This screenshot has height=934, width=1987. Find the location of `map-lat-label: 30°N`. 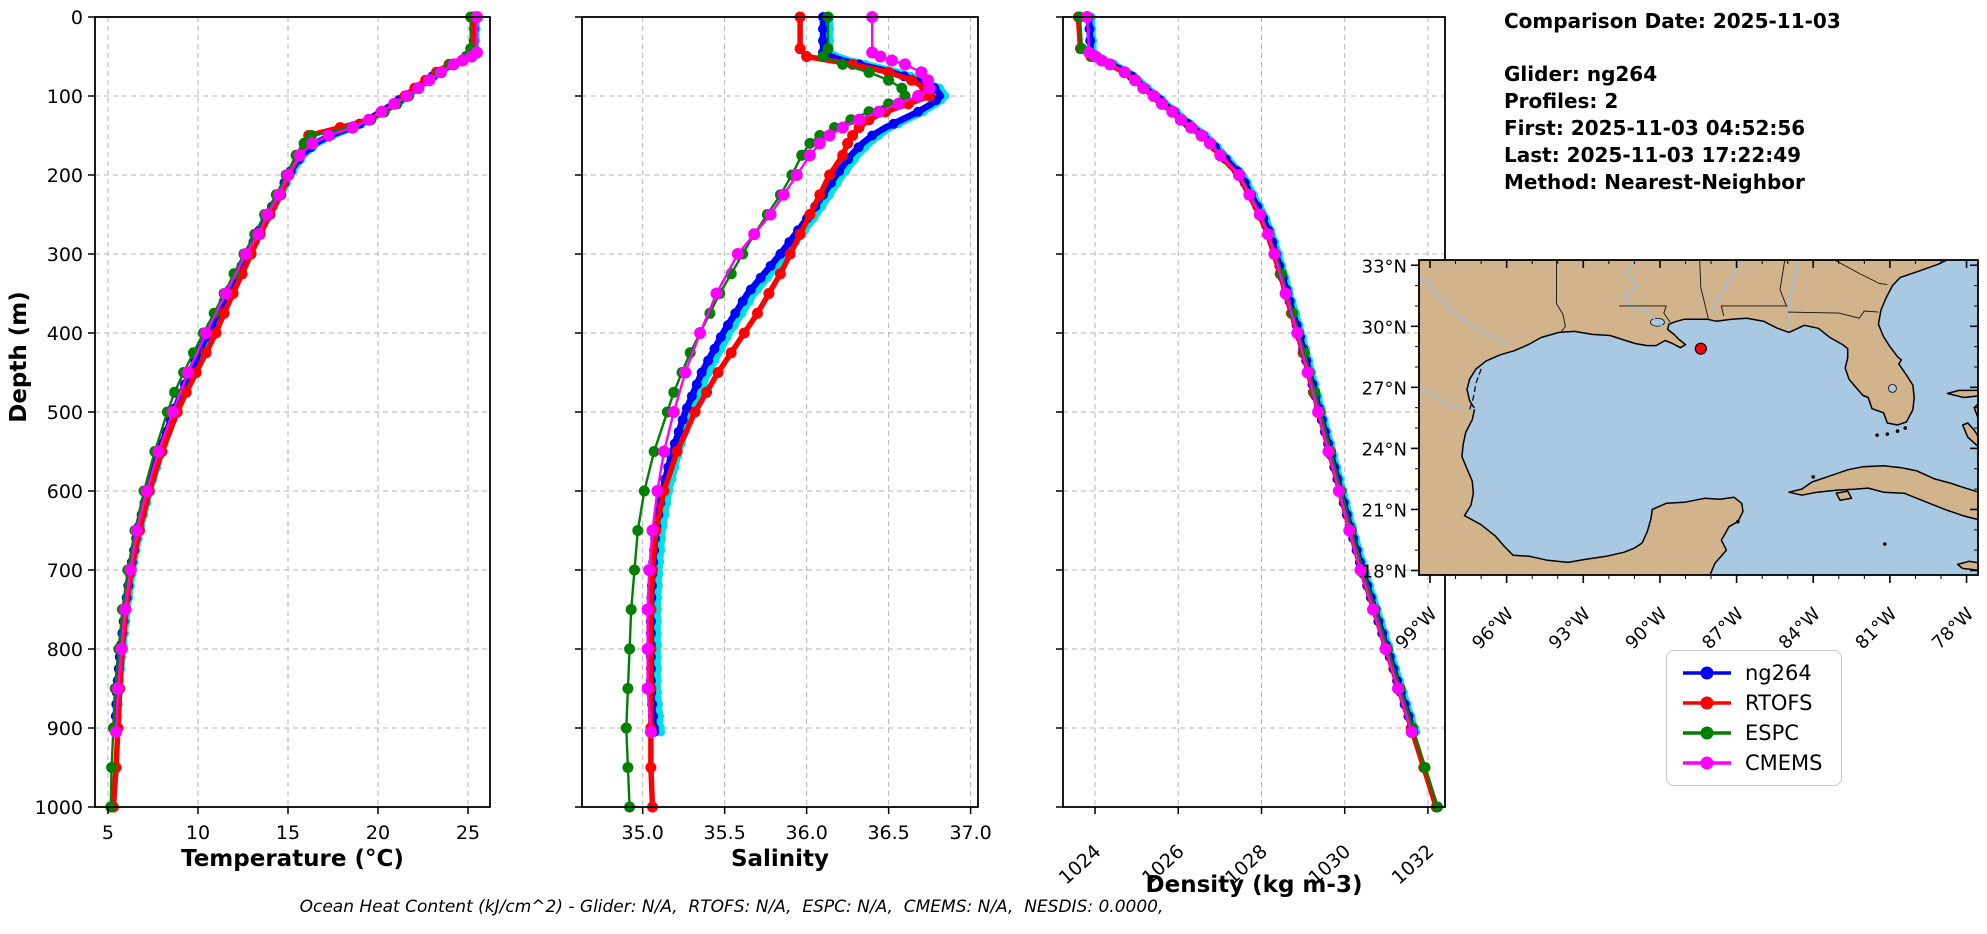

map-lat-label: 30°N is located at coordinates (1384, 327).